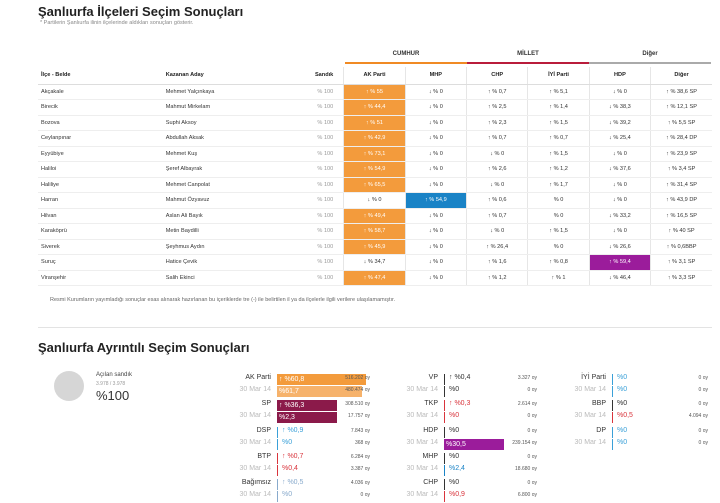  What do you see at coordinates (593, 377) in the screenshot?
I see `party-name: İYİ Parti` at bounding box center [593, 377].